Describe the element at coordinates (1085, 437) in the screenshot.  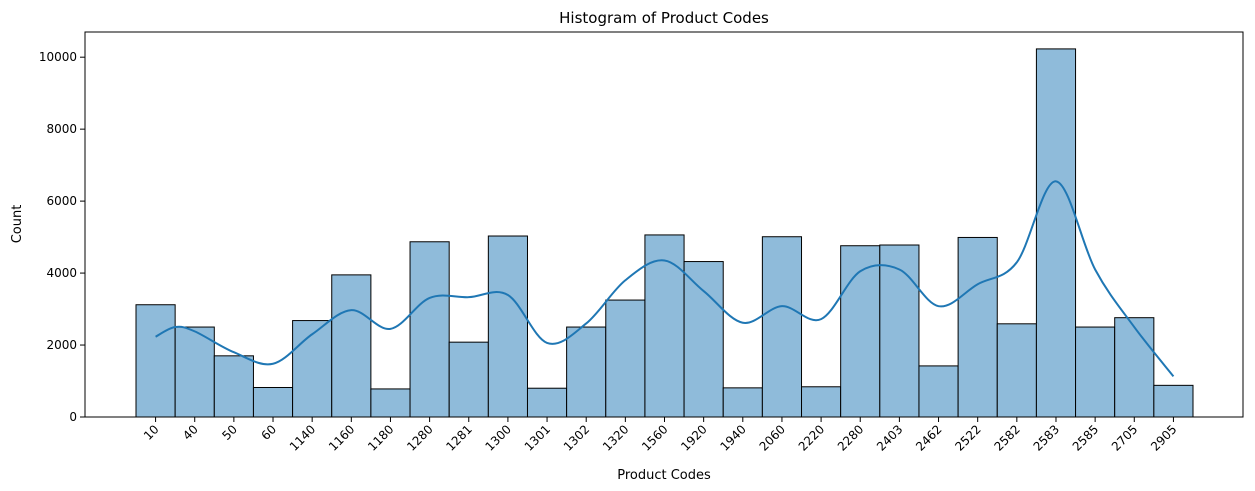
I see `x-tick-label: 2585` at that location.